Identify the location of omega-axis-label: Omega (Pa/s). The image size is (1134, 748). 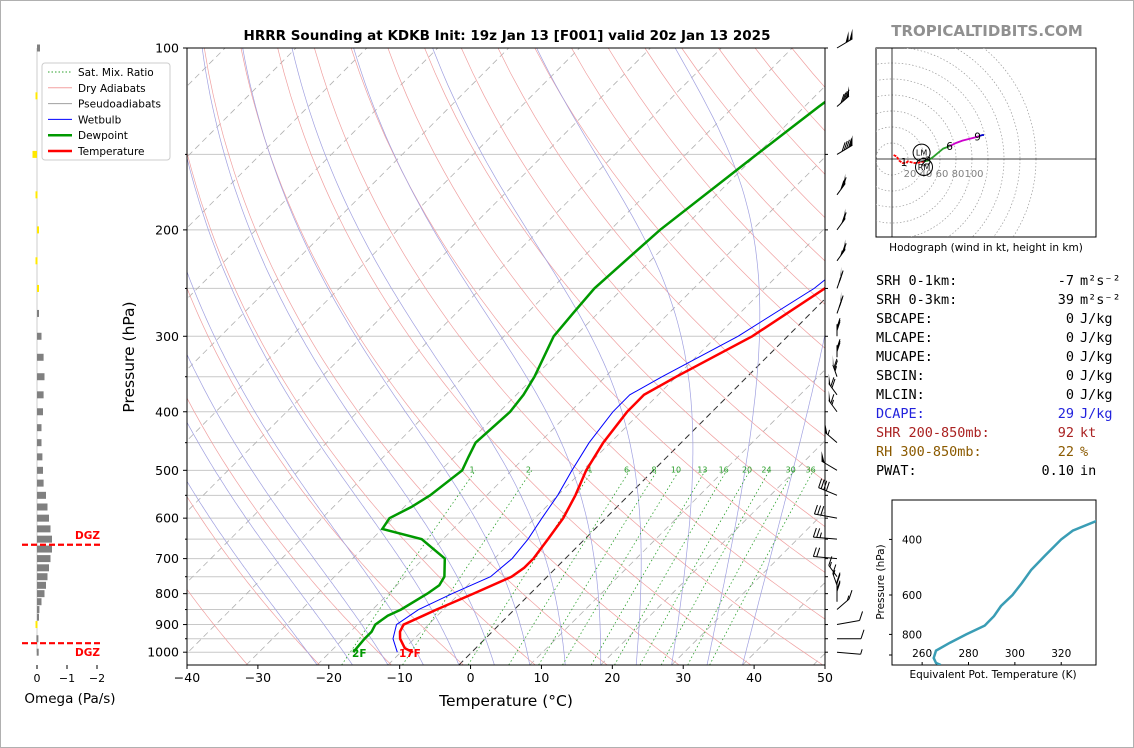
(69, 699).